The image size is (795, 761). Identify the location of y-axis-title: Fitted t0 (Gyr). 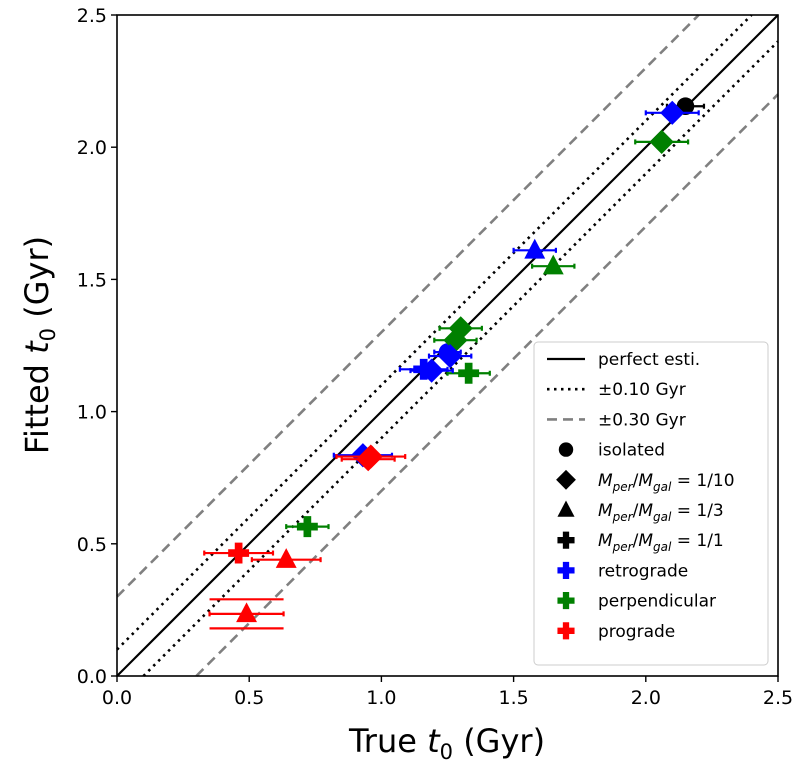
(39, 345).